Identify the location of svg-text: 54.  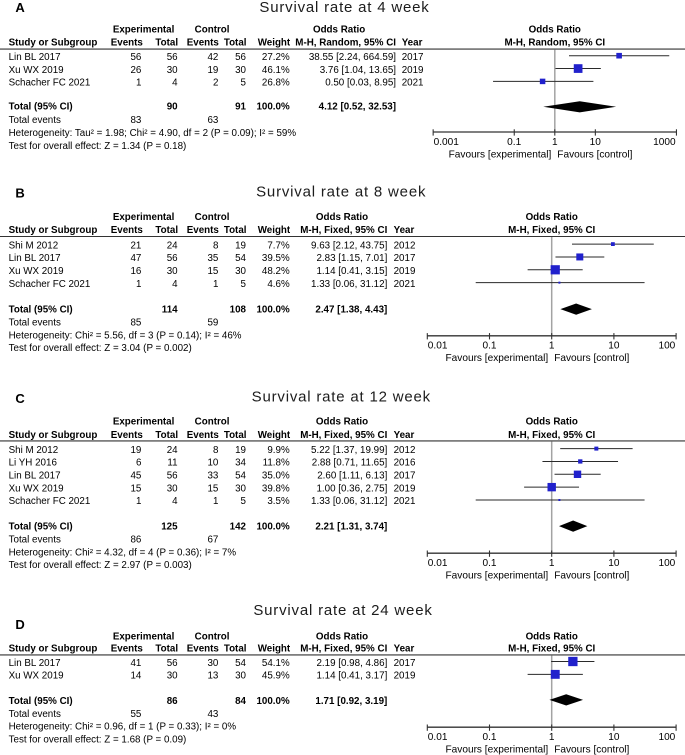
(240, 476).